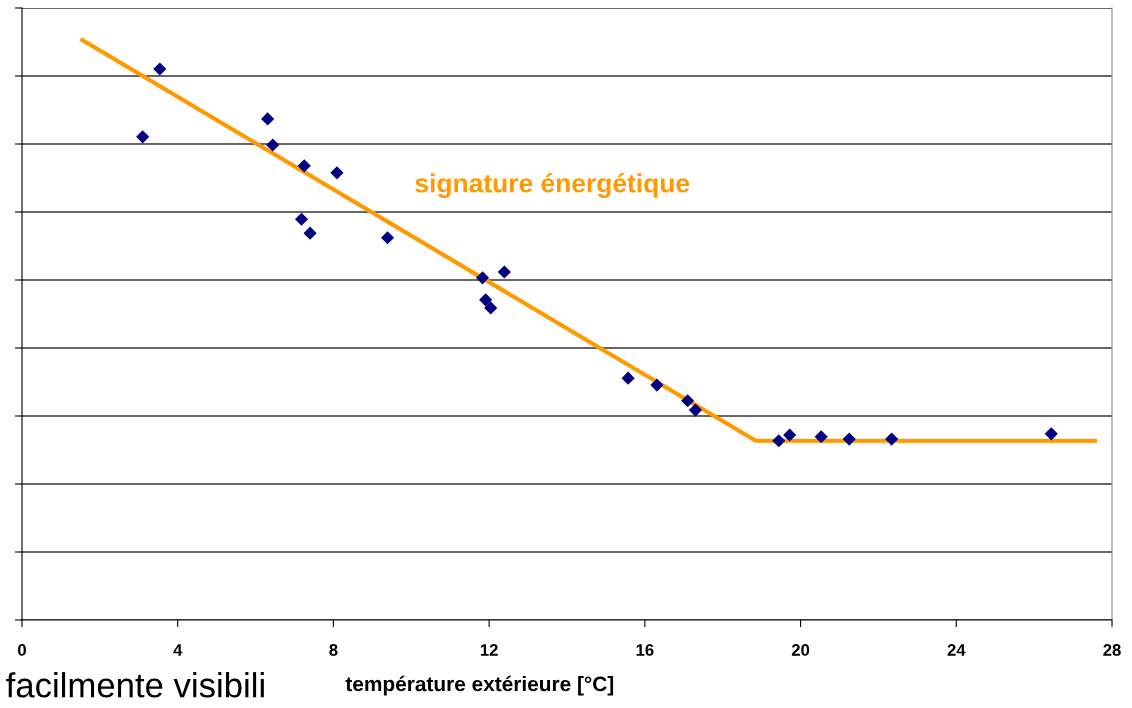 The width and height of the screenshot is (1132, 708). What do you see at coordinates (22, 650) in the screenshot?
I see `x-tick-label: 0` at bounding box center [22, 650].